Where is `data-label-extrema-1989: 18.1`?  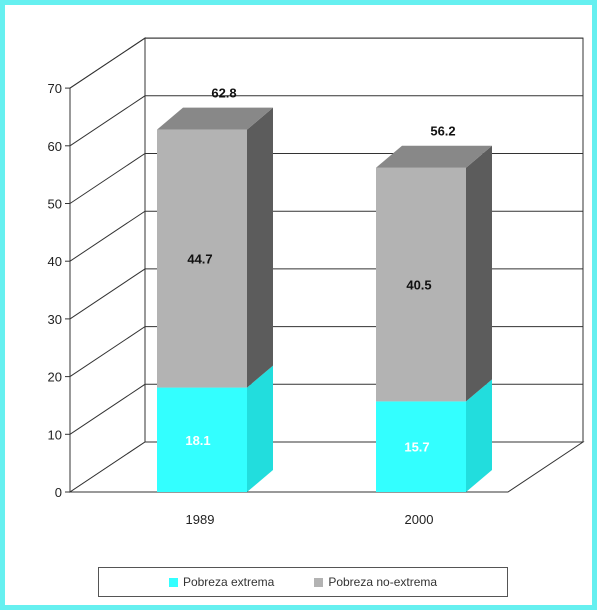 data-label-extrema-1989: 18.1 is located at coordinates (197, 440).